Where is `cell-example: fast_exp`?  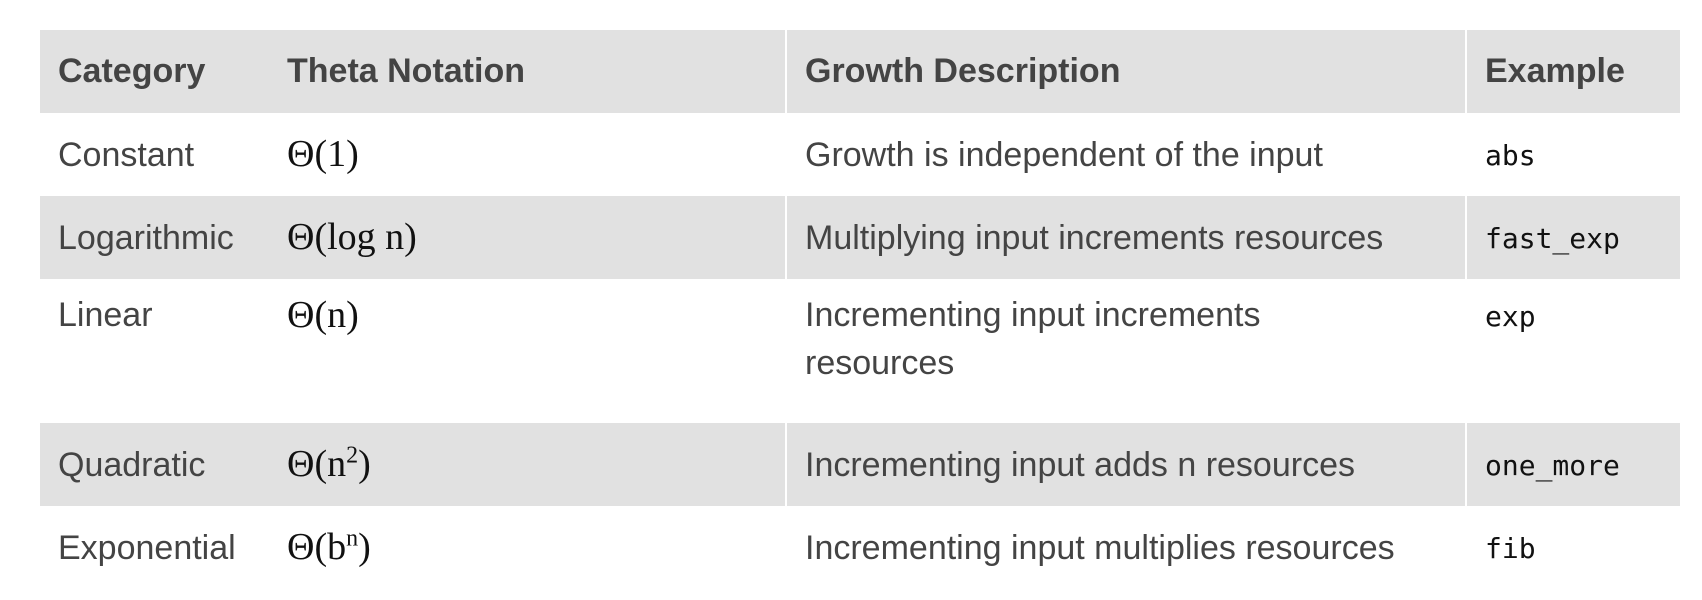 cell-example: fast_exp is located at coordinates (1572, 237).